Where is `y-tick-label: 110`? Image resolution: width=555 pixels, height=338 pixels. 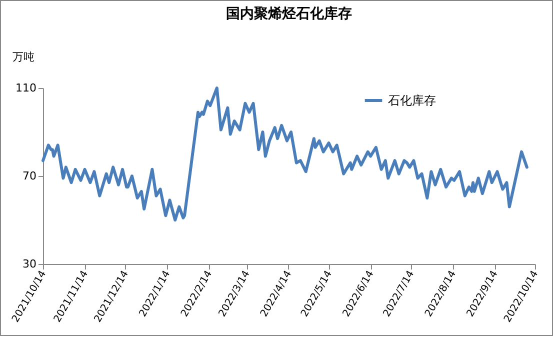
y-tick-label: 110 is located at coordinates (26, 88).